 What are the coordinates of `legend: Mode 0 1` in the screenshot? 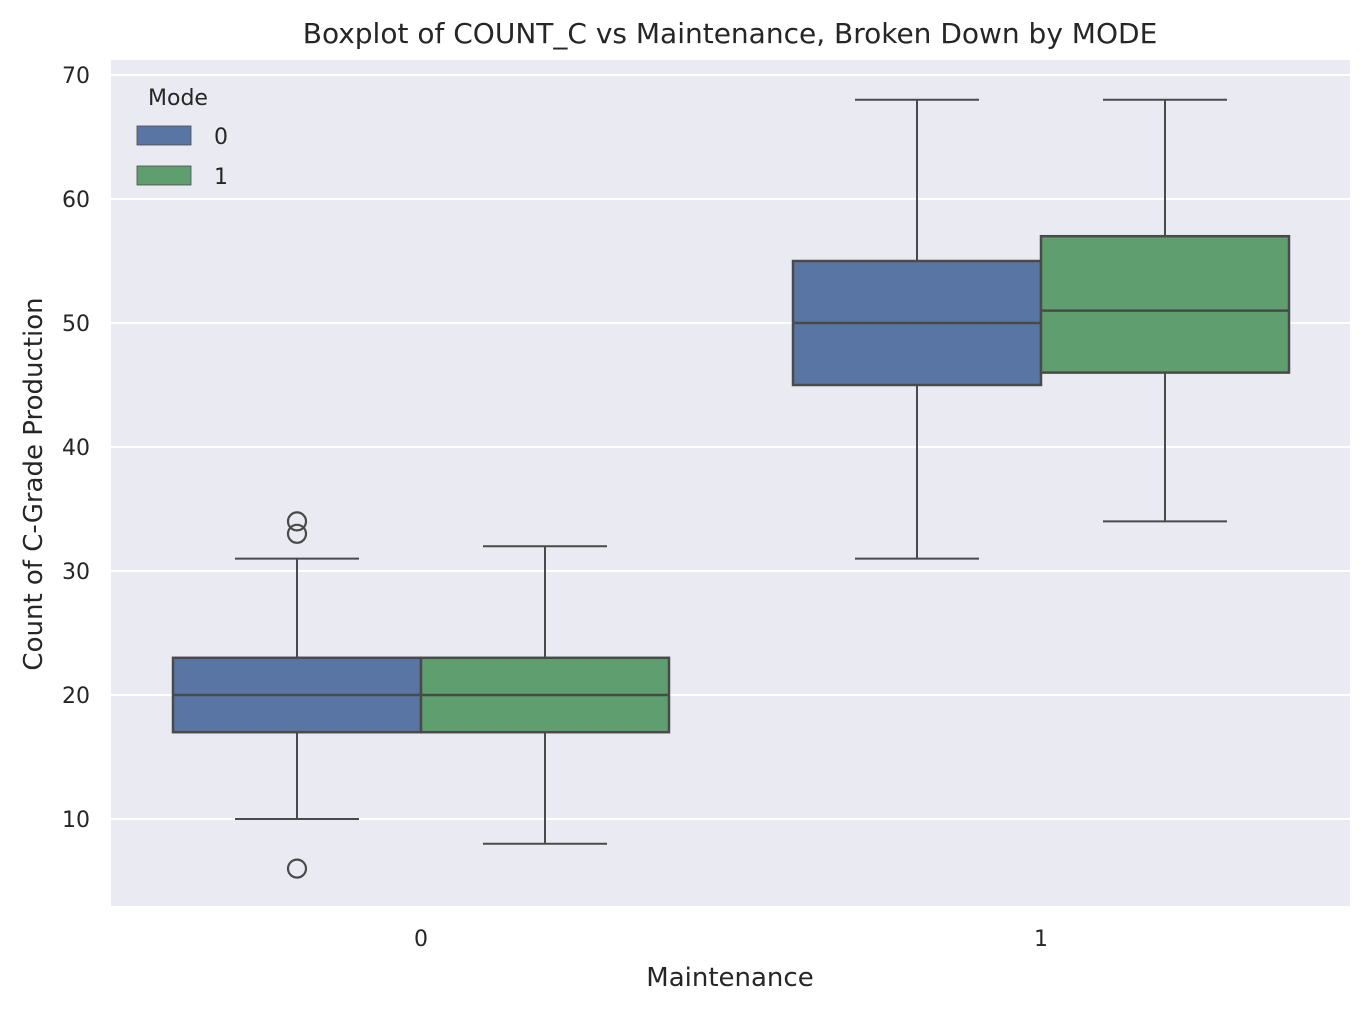 It's located at (182, 138).